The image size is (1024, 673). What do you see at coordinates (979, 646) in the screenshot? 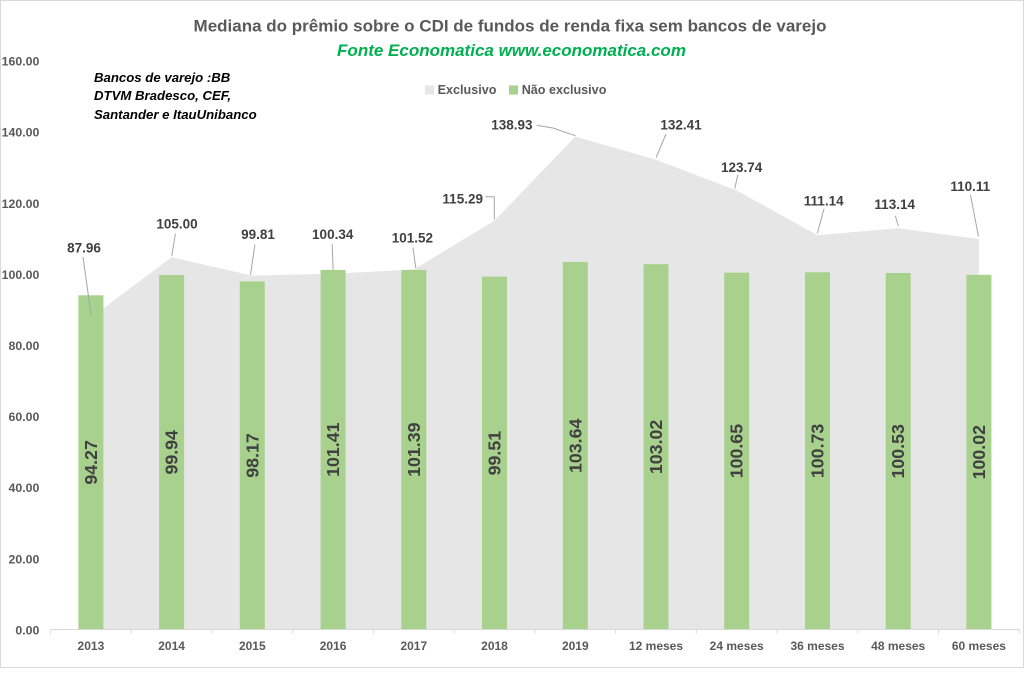
I see `svg-text: 60 meses` at bounding box center [979, 646].